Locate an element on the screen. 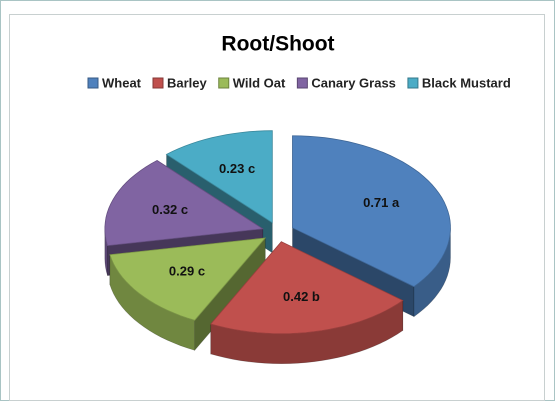  legend-label: Wild Oat is located at coordinates (259, 82).